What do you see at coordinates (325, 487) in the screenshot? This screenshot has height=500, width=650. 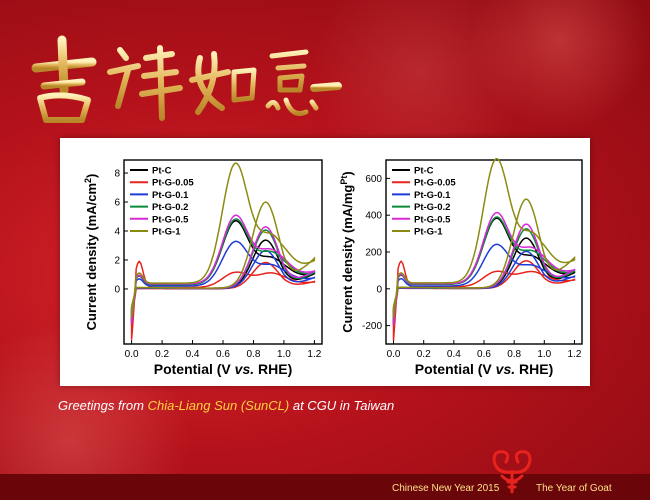 I see `footer-band` at bounding box center [325, 487].